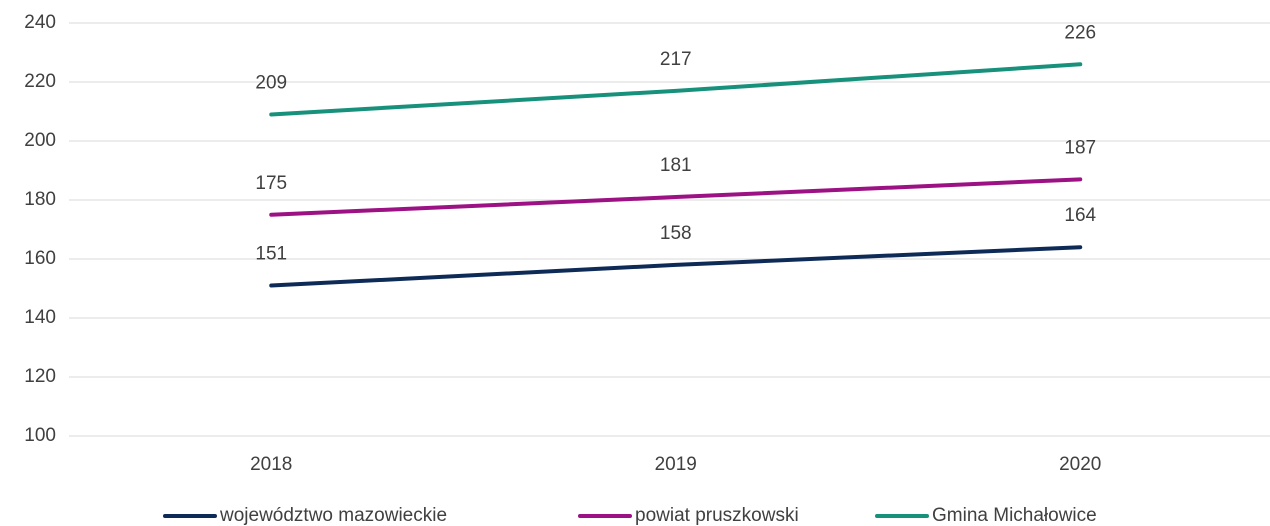  I want to click on data-label: 151, so click(271, 254).